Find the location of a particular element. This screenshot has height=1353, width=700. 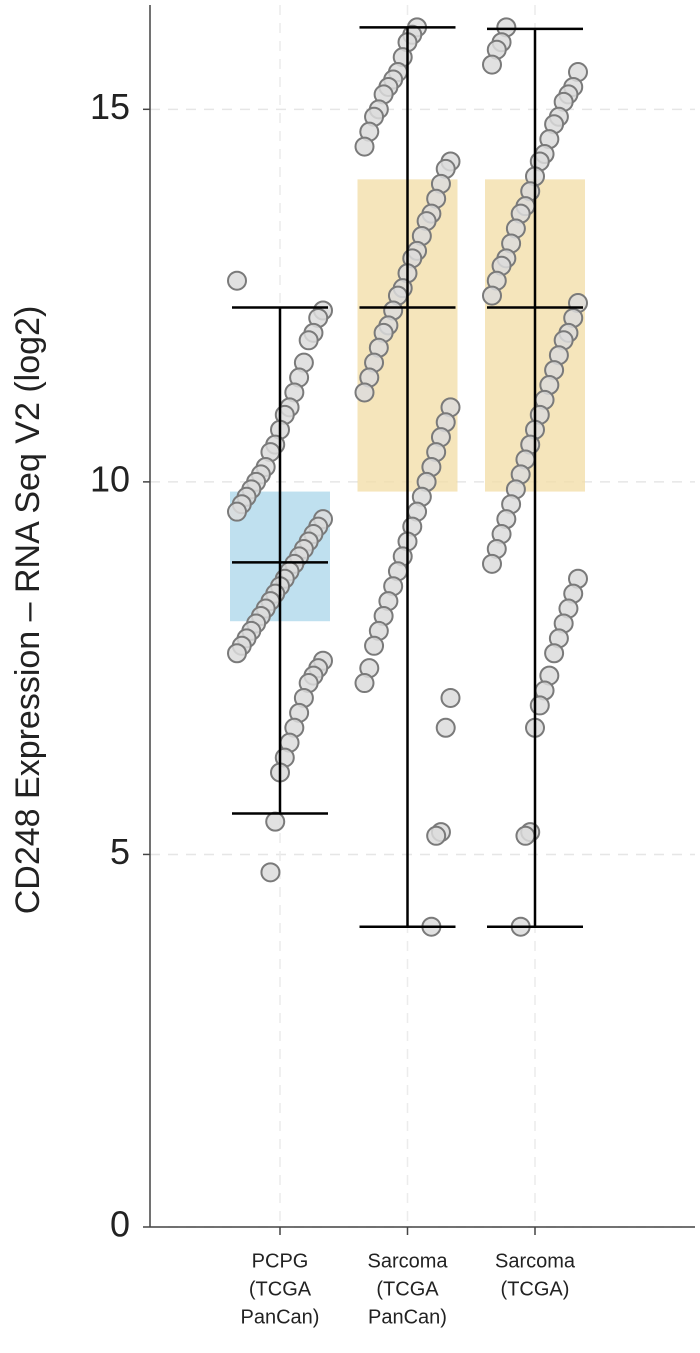

y-tick-label: 5 is located at coordinates (120, 851).